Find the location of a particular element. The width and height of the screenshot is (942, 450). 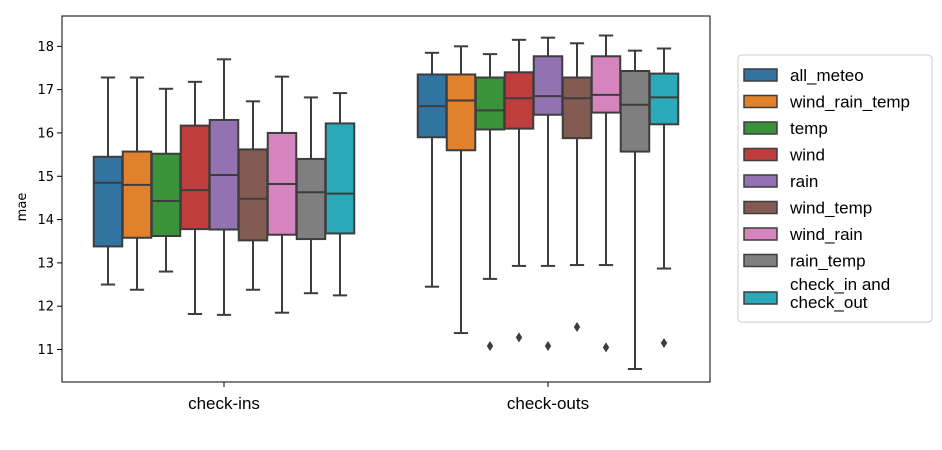

legend-label: wind is located at coordinates (807, 155).